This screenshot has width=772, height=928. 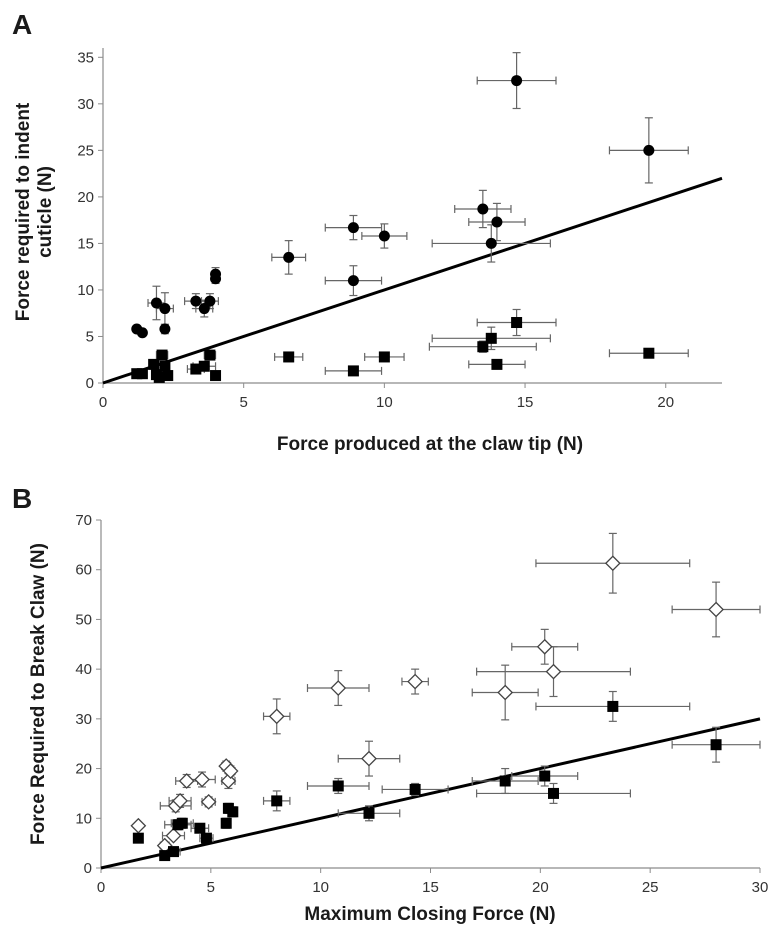 What do you see at coordinates (665, 402) in the screenshot?
I see `panel-a-x-tick-label: 20` at bounding box center [665, 402].